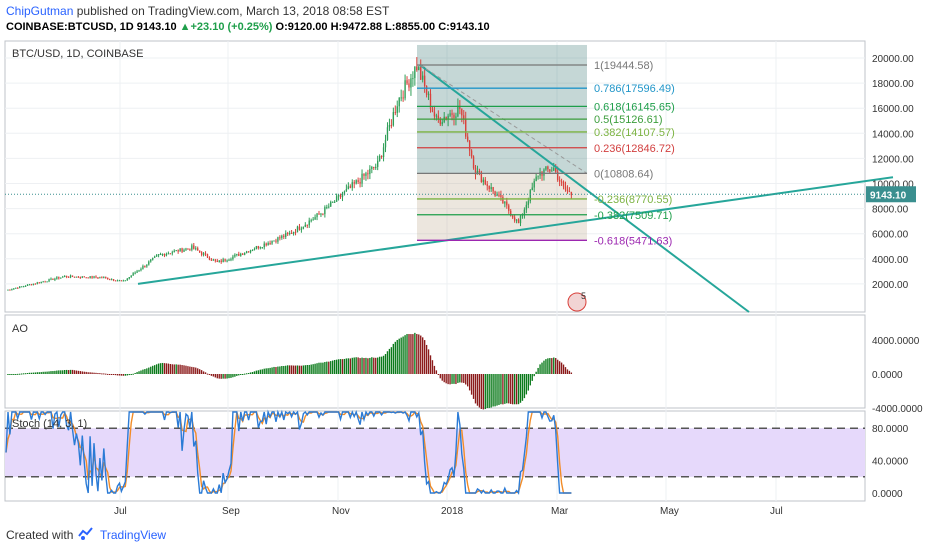 The width and height of the screenshot is (932, 550). I want to click on fib-level-label: 0.5(15126.61), so click(628, 120).